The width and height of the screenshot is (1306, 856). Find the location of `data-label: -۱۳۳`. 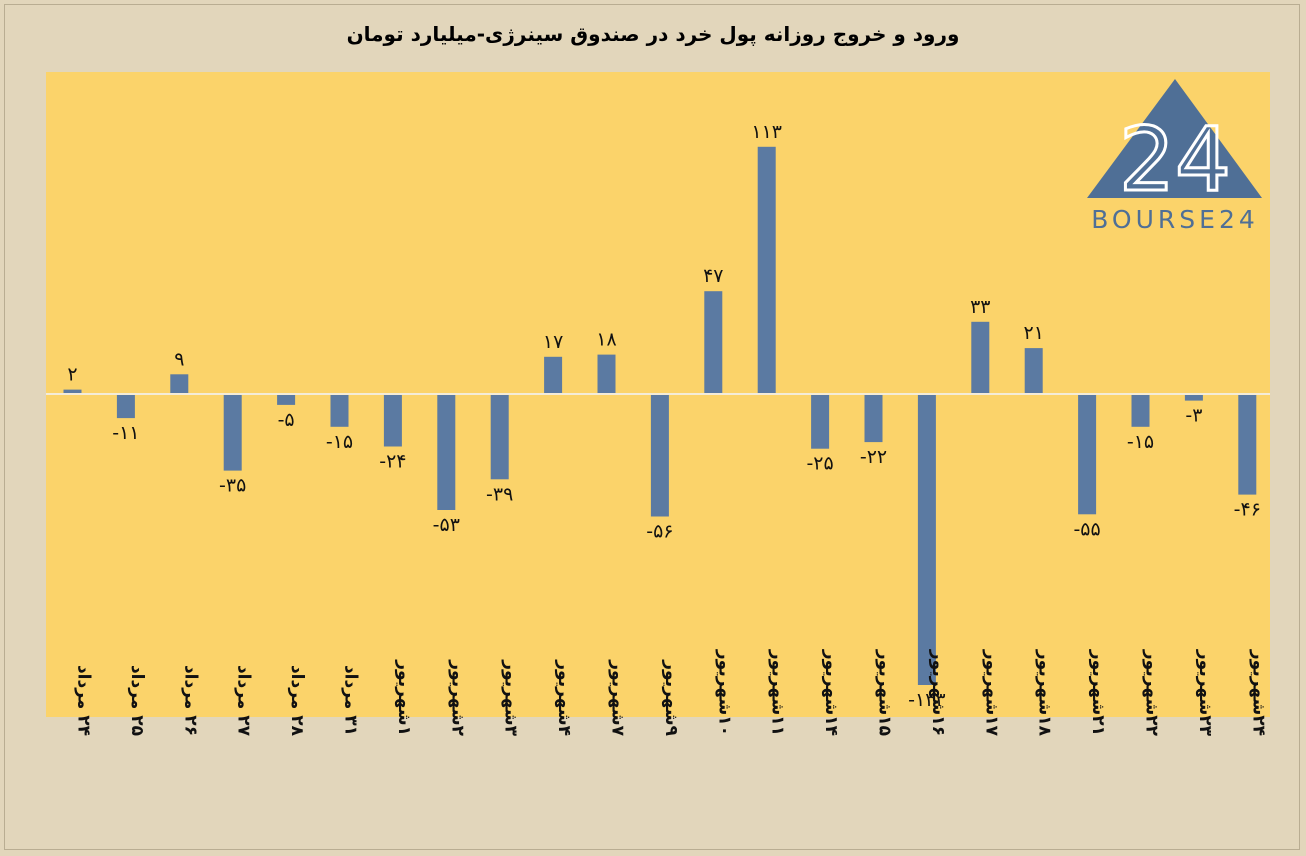

data-label: -۱۳۳ is located at coordinates (926, 700).